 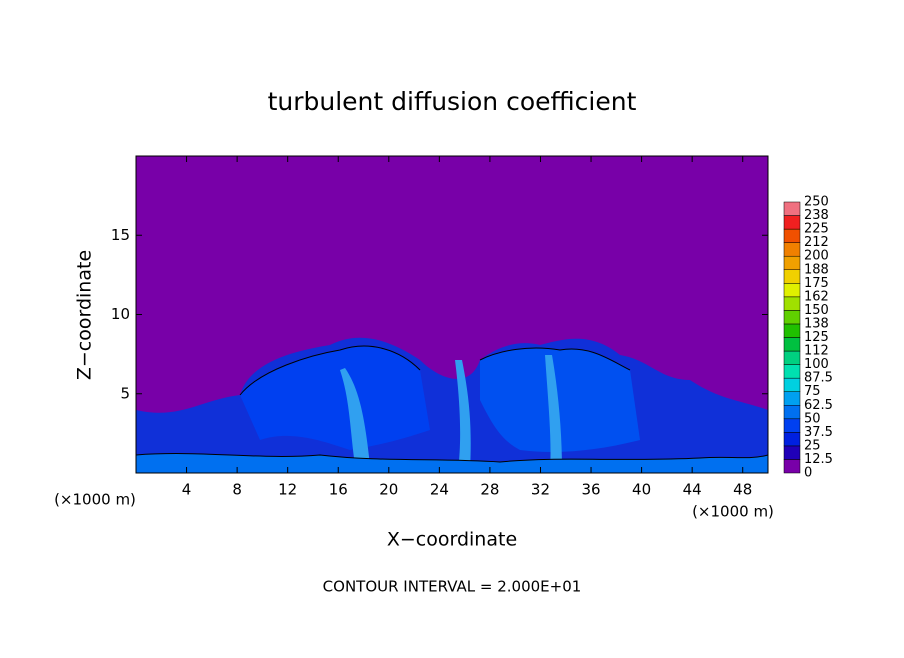 I want to click on colorbar-tick-label: 75, so click(x=812, y=391).